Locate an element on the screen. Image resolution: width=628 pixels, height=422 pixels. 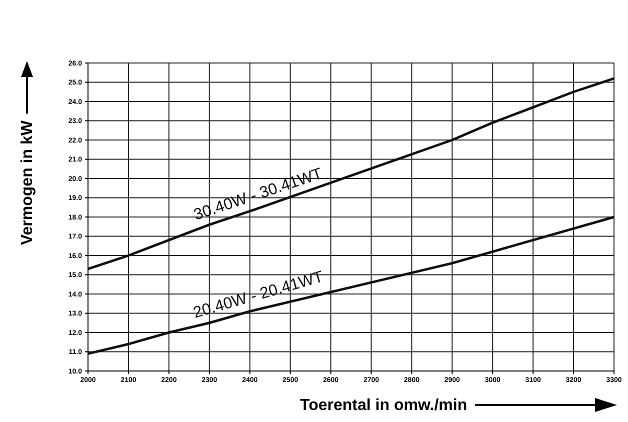
y-axis-title: Vermogen in kW is located at coordinates (27, 182).